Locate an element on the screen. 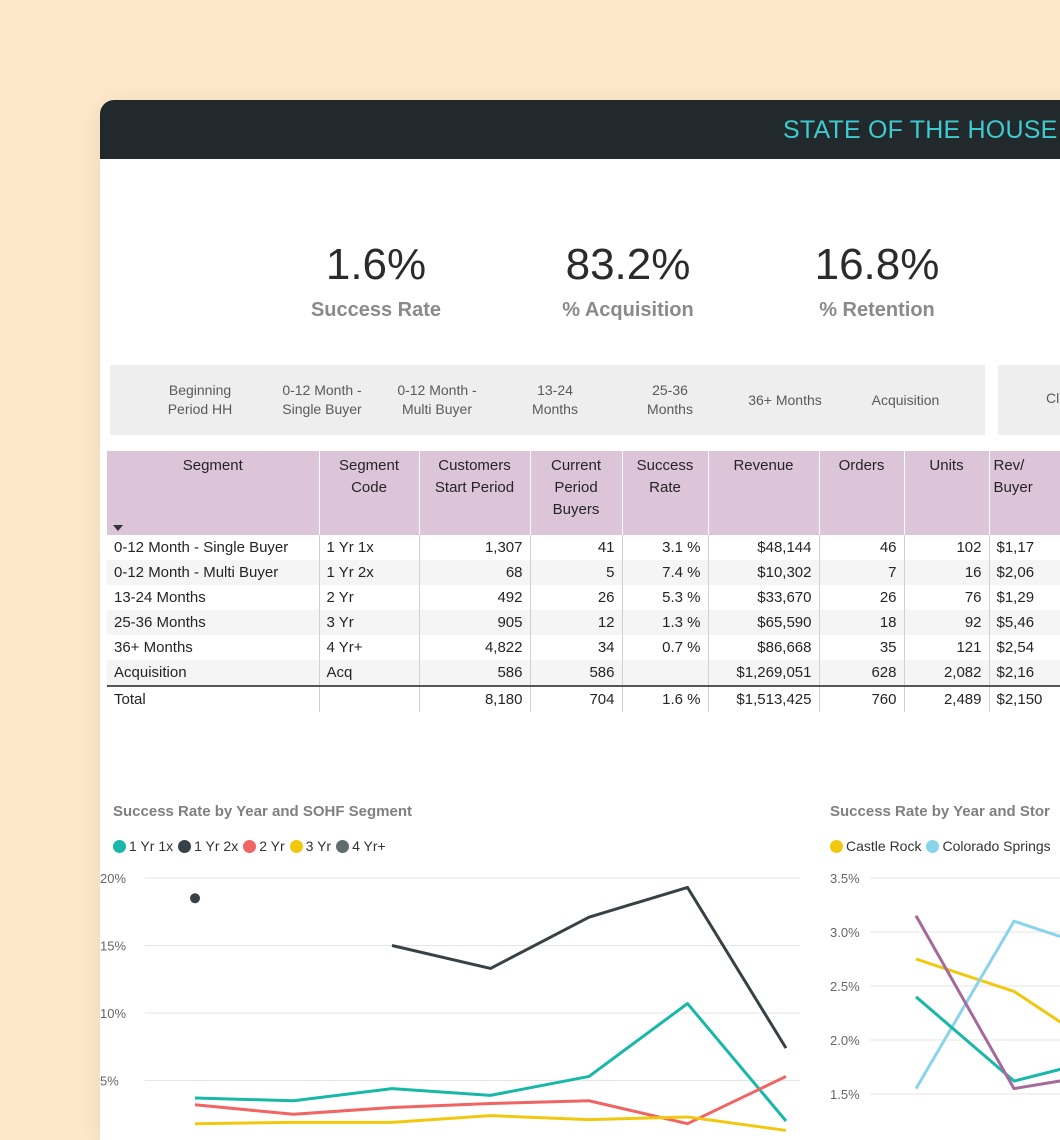  table-cell: 4,822 is located at coordinates (475, 647).